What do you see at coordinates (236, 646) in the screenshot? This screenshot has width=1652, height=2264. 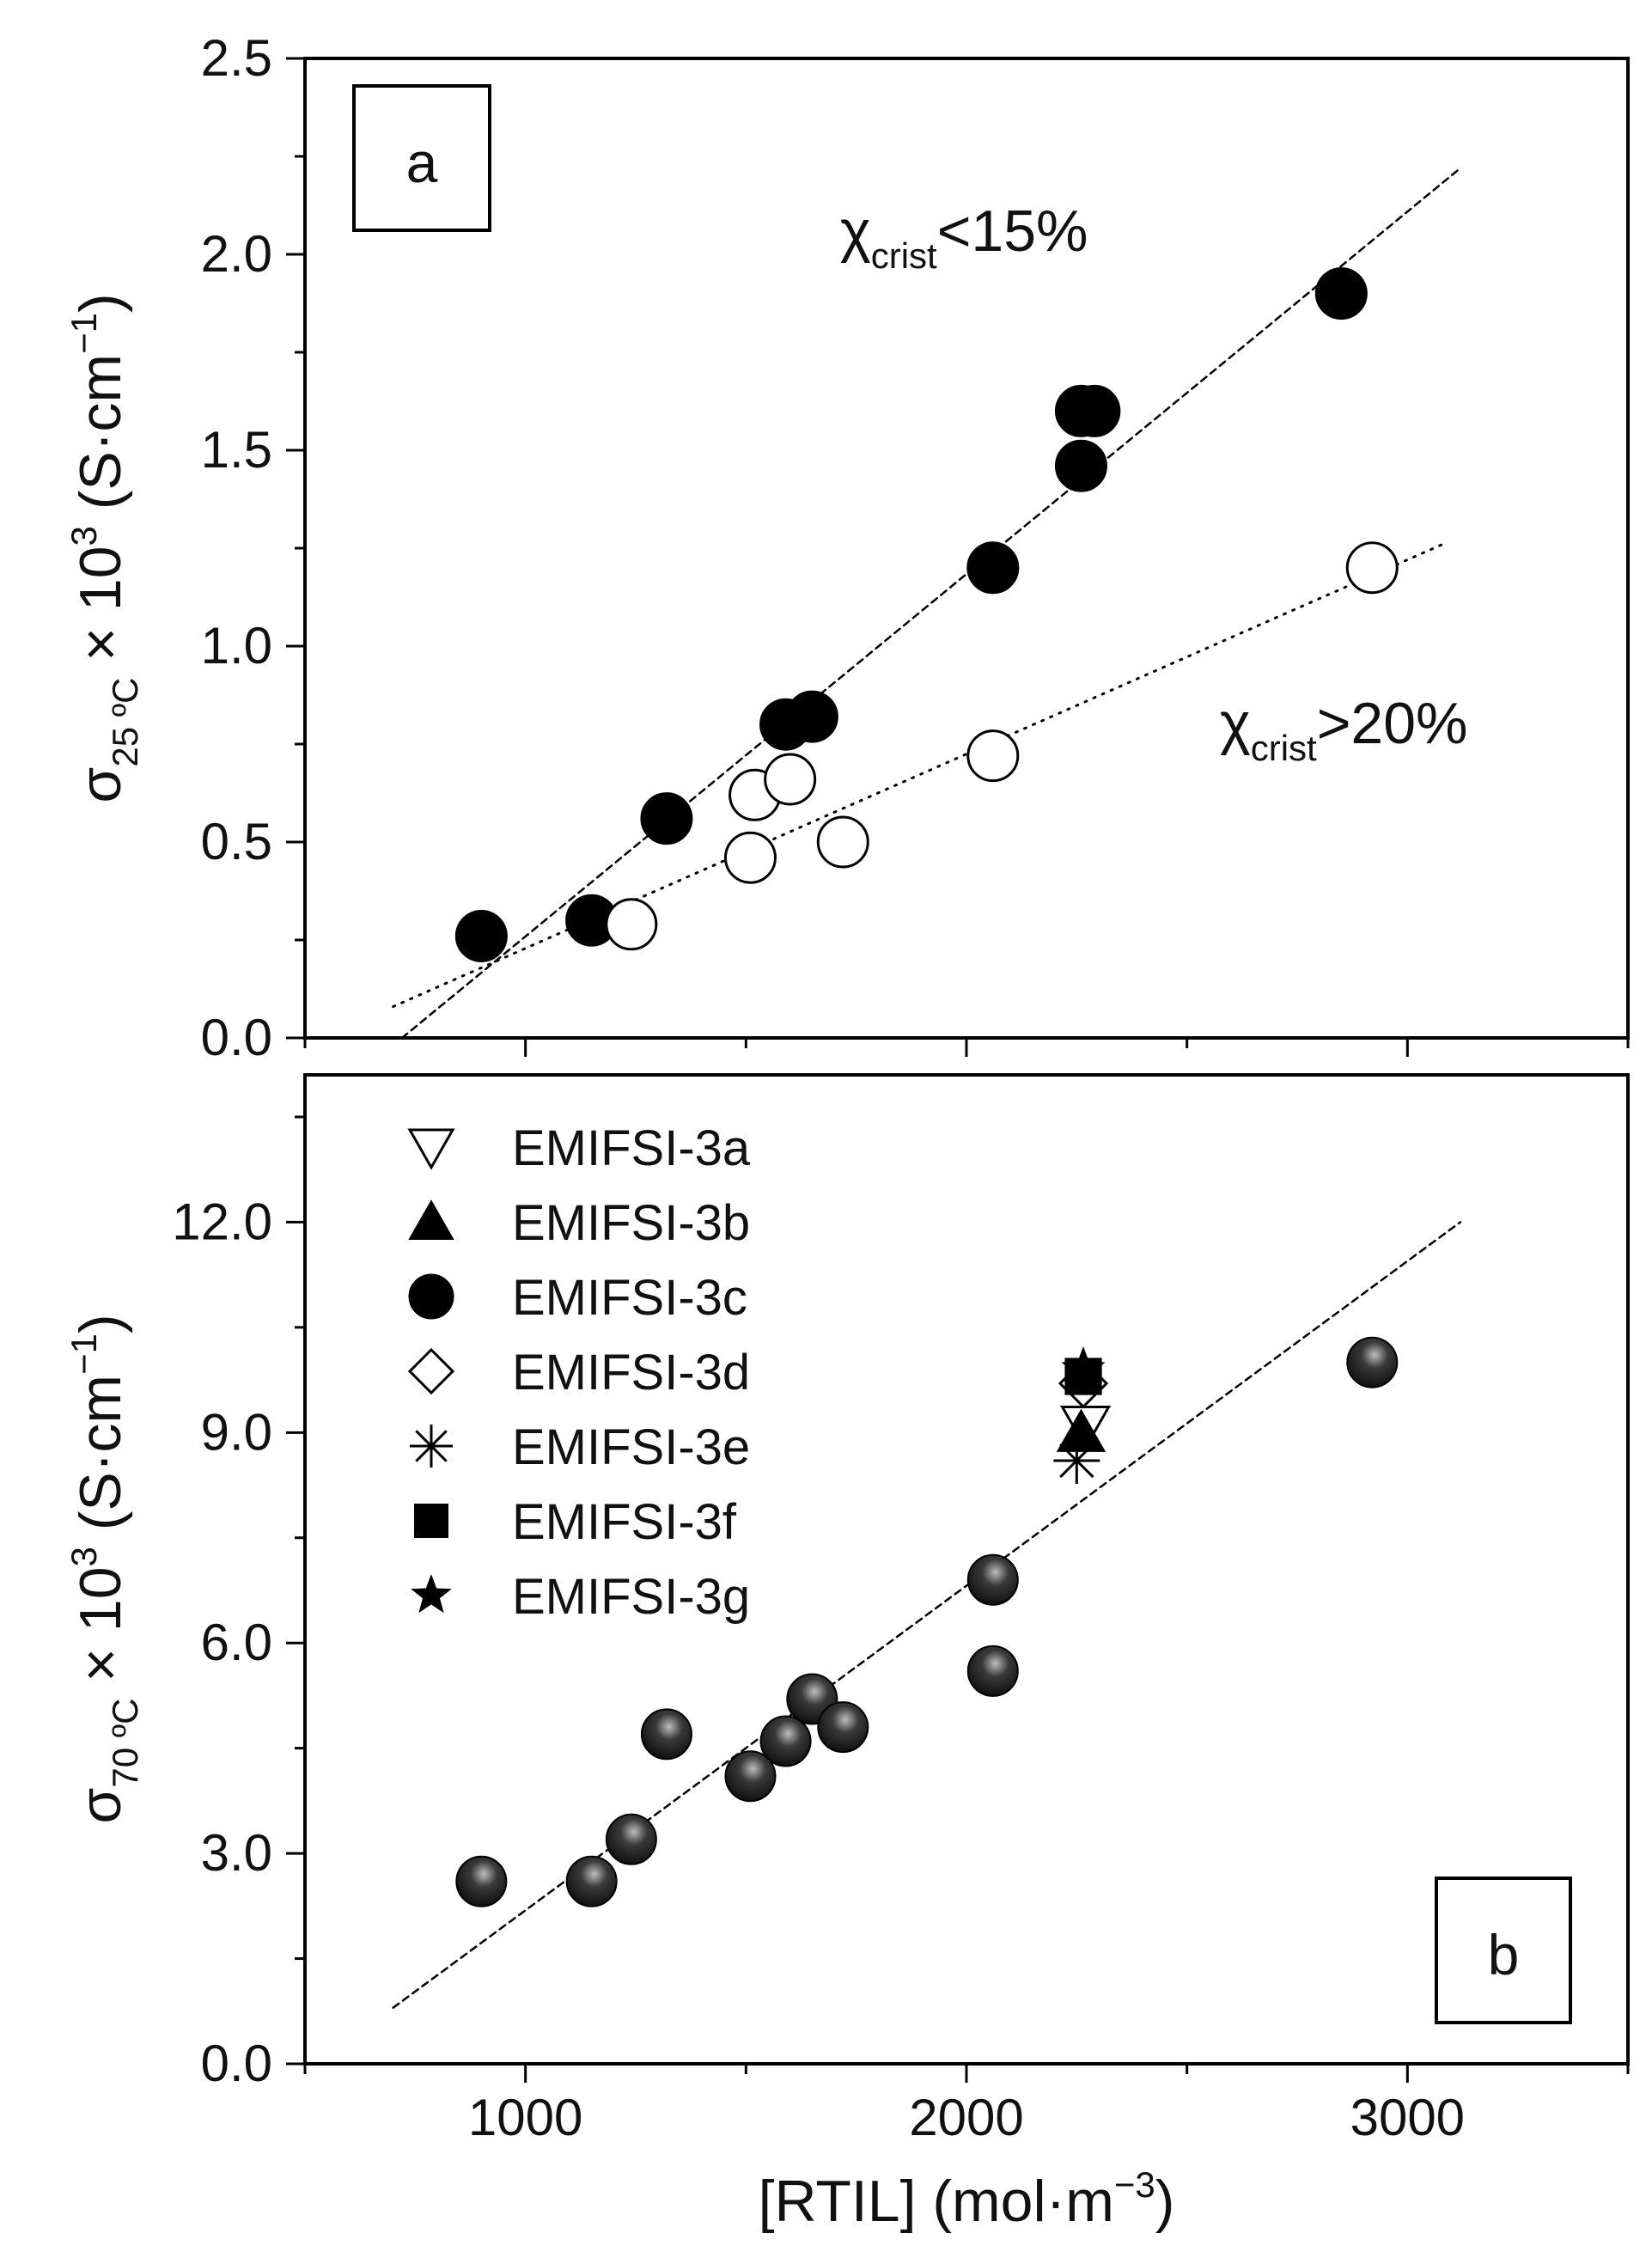 I see `y-tick-label-a: 1.0` at bounding box center [236, 646].